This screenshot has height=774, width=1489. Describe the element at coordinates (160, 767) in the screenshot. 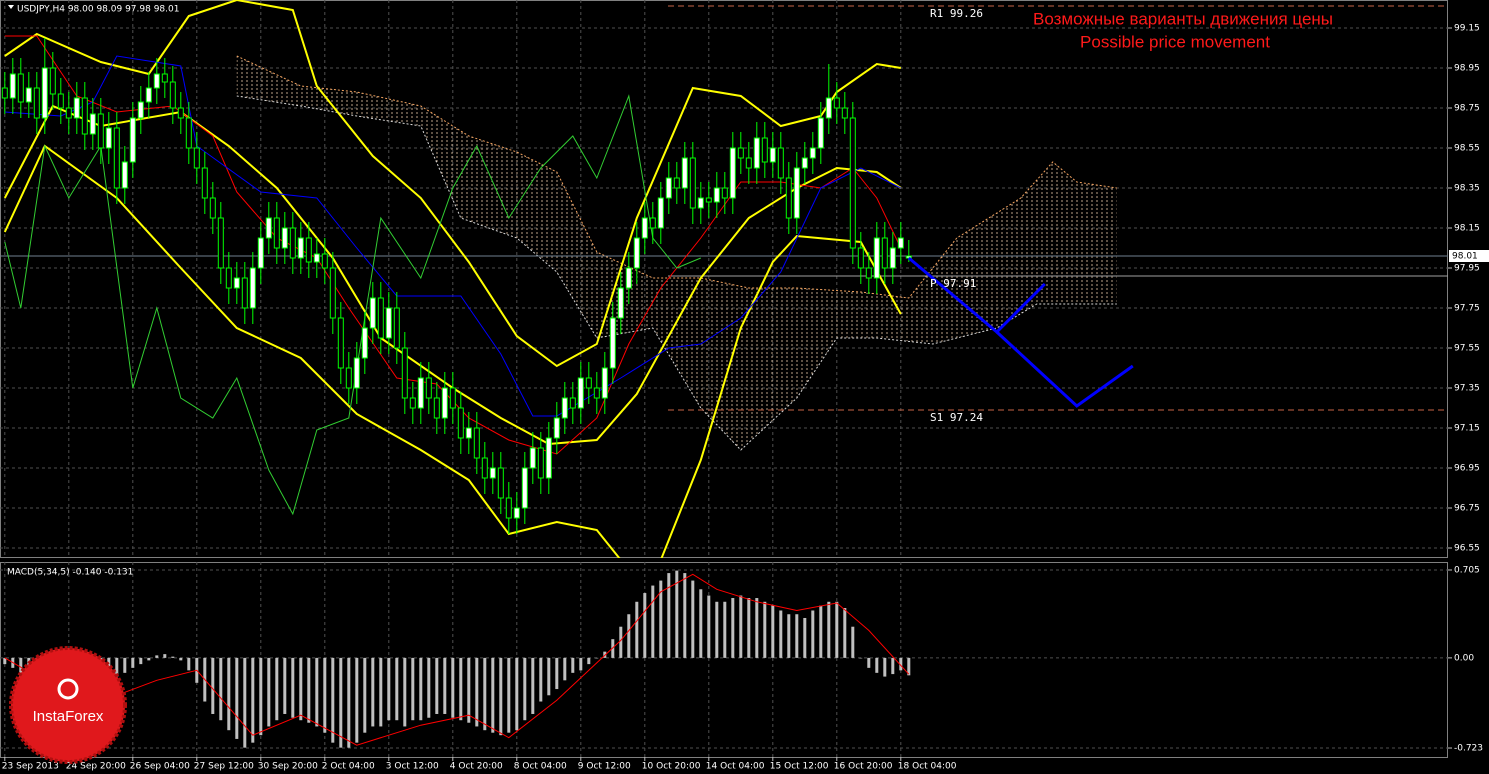

I see `x-tick-label: 26 Sep 04:00` at that location.